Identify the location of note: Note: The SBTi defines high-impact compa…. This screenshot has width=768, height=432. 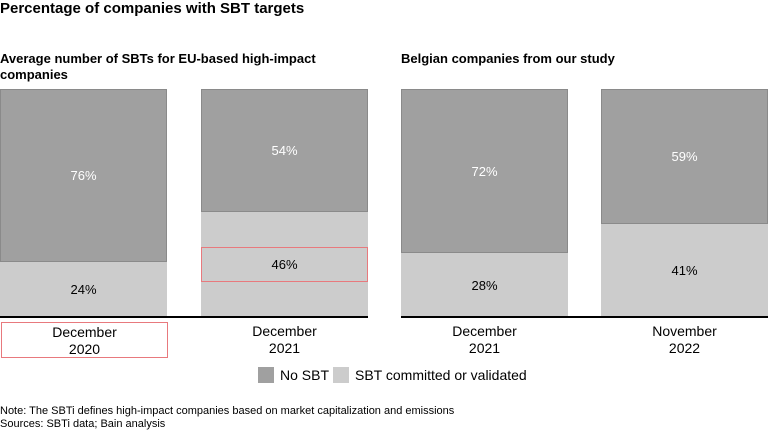
(227, 411).